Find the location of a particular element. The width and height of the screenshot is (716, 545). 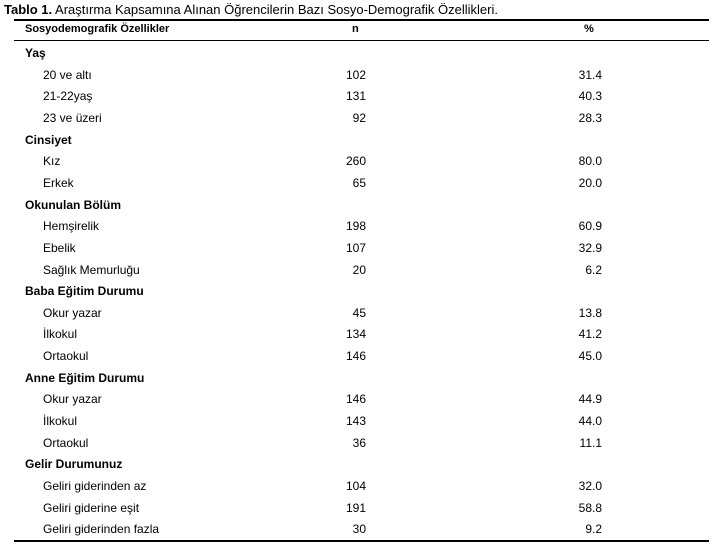

row-label: Geliri giderinden fazla is located at coordinates (101, 529).